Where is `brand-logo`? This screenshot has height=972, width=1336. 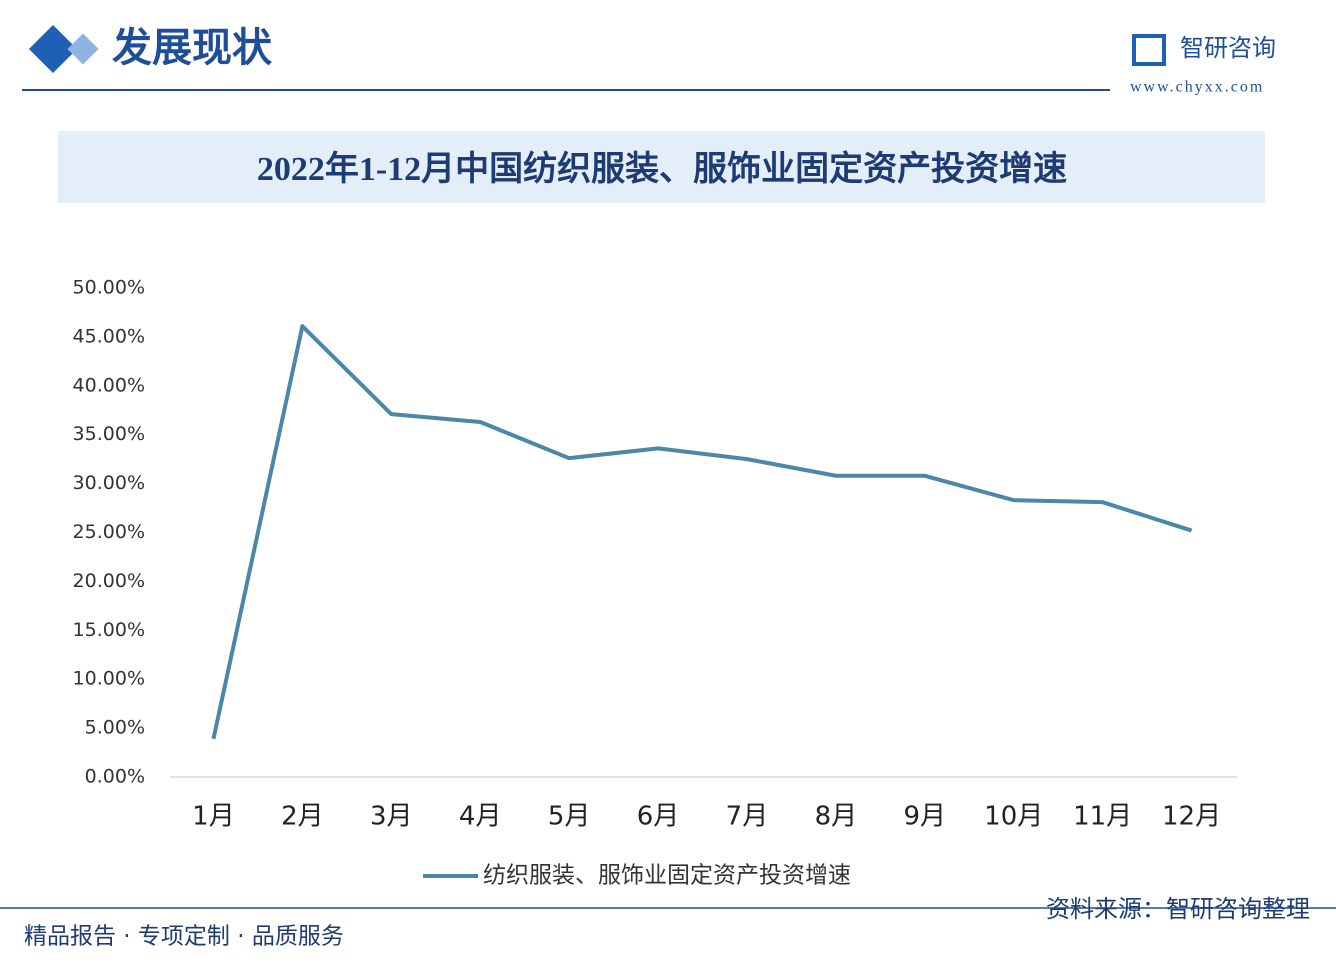 brand-logo is located at coordinates (1149, 50).